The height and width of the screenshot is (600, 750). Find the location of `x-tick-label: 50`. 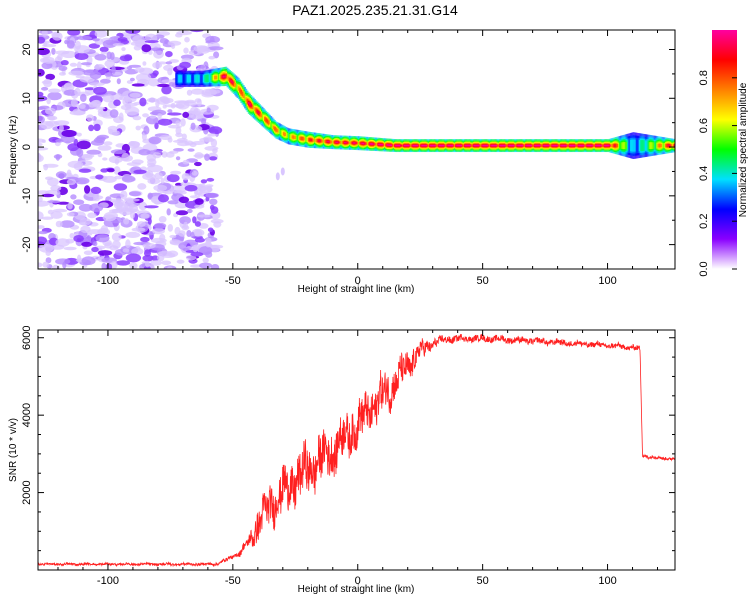

x-tick-label: 50 is located at coordinates (483, 281).